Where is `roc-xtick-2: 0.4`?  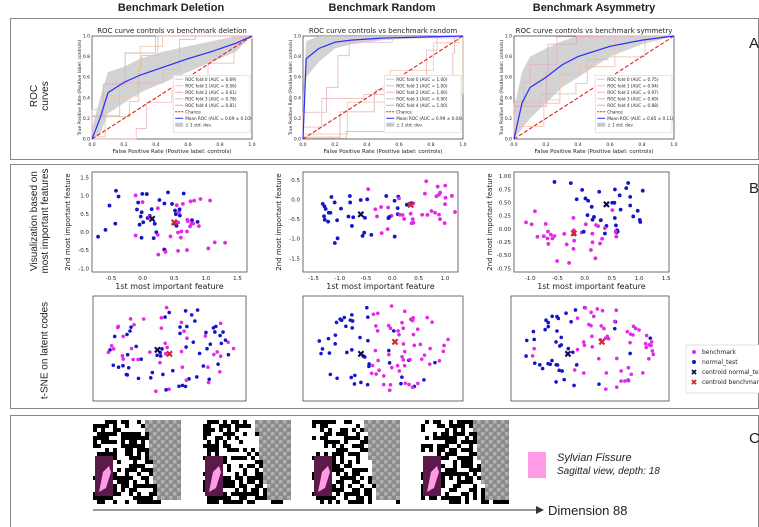
roc-xtick-2: 0.4 is located at coordinates (577, 145).